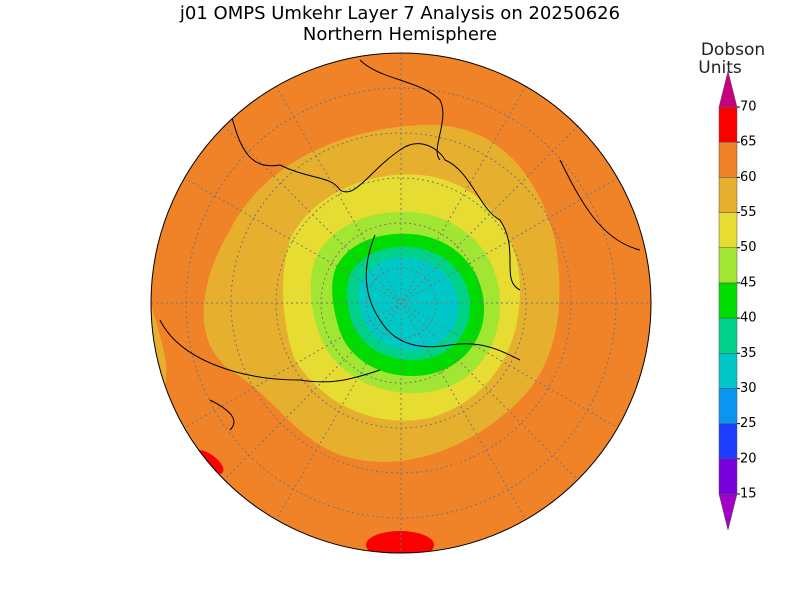  I want to click on colorbar-label: Dobson, so click(733, 50).